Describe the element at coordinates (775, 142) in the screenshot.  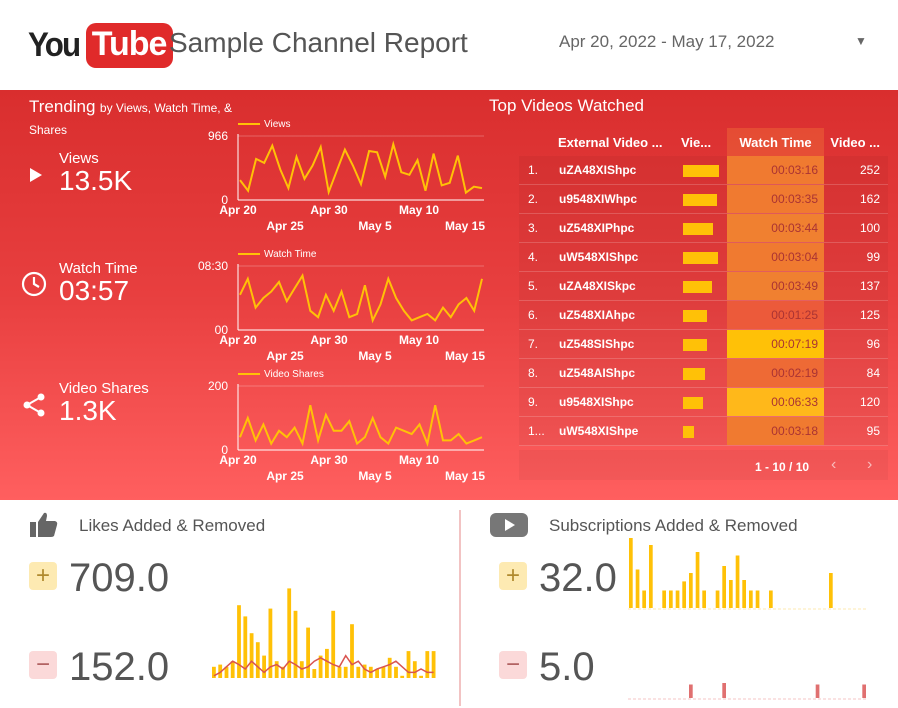
I see `col-header-watch-time: Watch Time` at that location.